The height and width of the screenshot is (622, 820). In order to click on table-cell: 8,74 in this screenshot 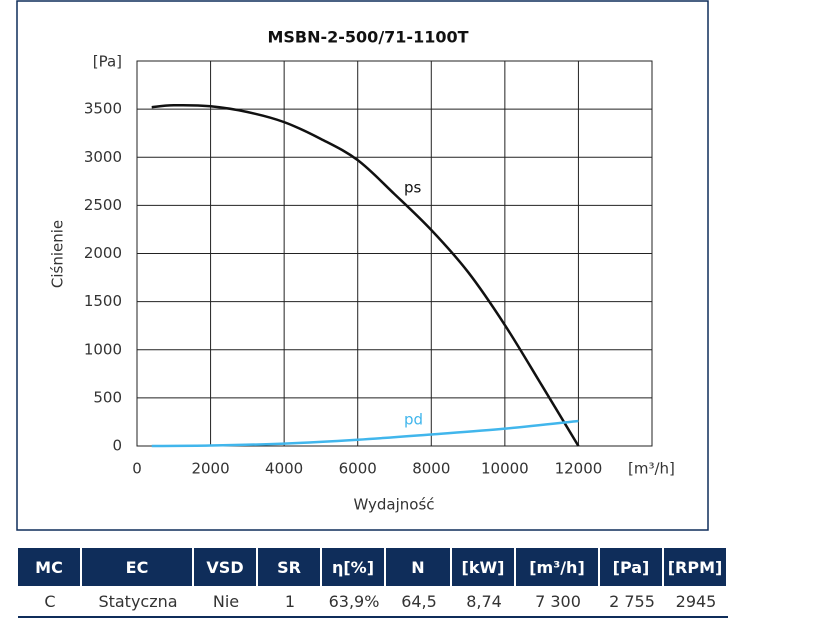, I will do `click(484, 602)`.